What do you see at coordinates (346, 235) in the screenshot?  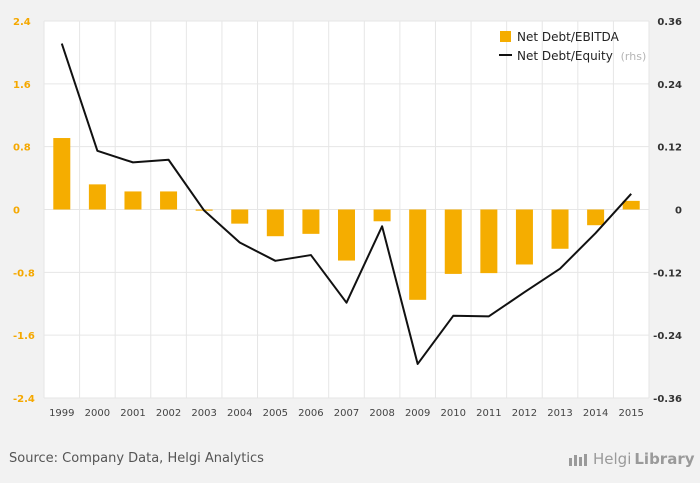 I see `bar-2007` at bounding box center [346, 235].